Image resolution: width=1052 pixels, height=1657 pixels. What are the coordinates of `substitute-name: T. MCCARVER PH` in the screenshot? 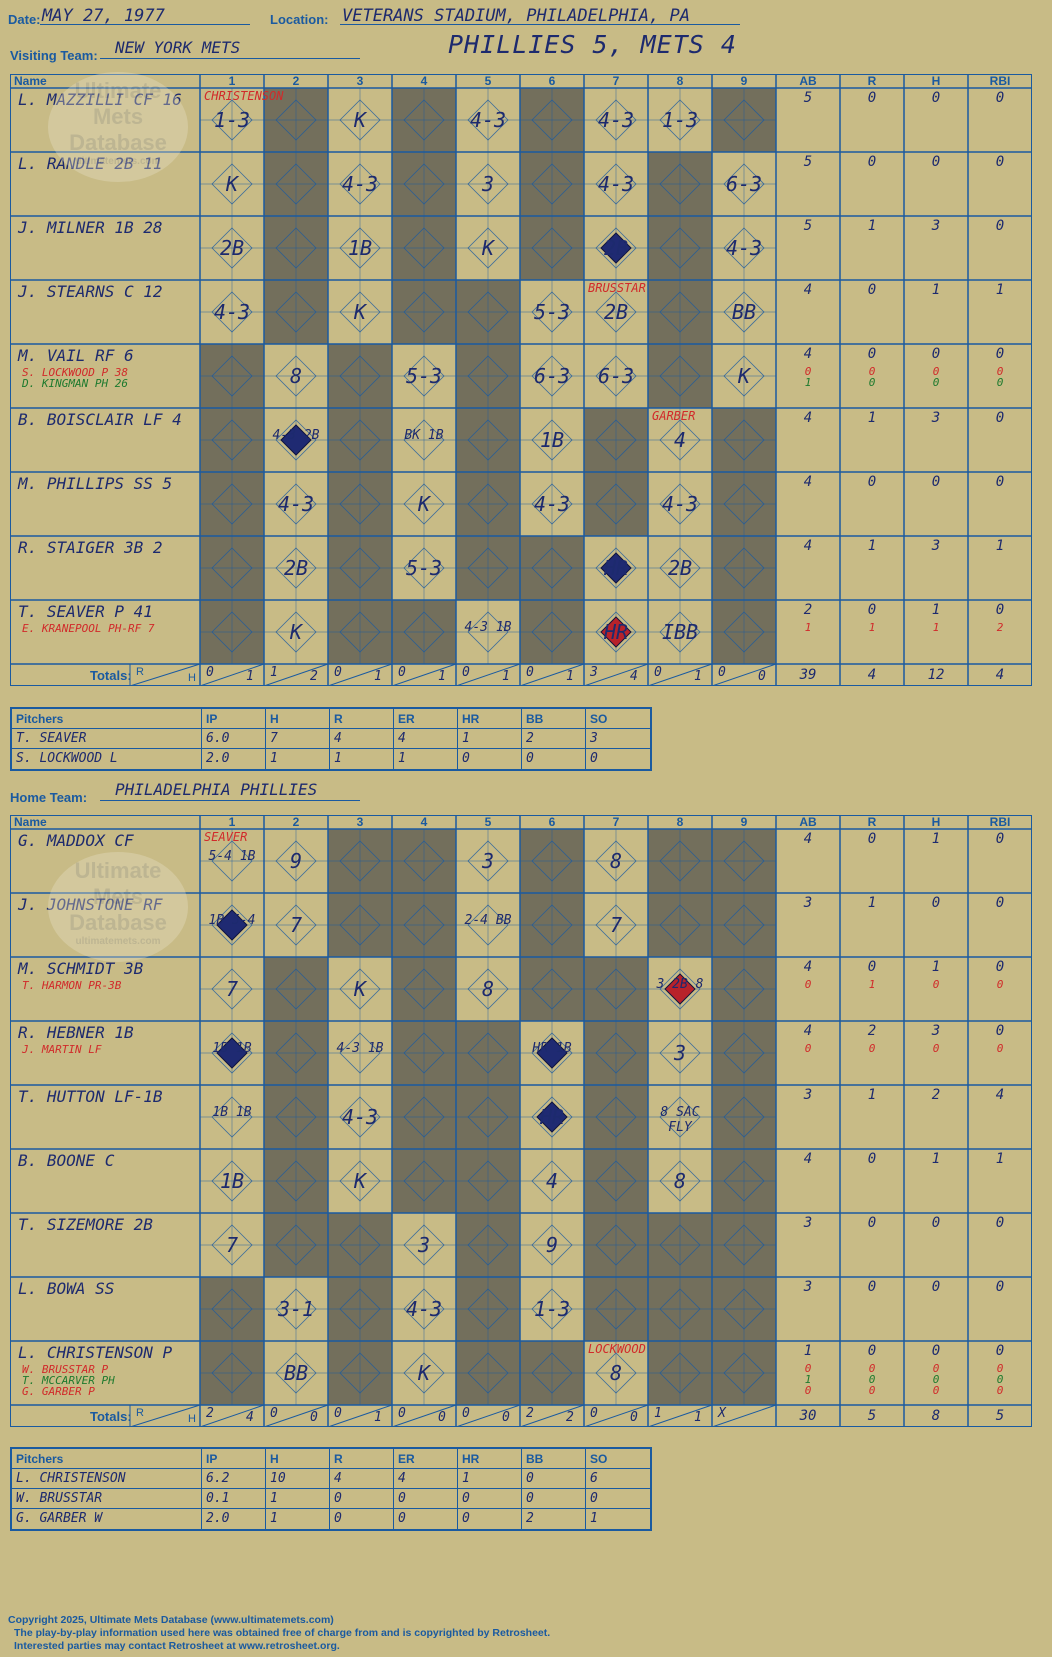 It's located at (68, 1380).